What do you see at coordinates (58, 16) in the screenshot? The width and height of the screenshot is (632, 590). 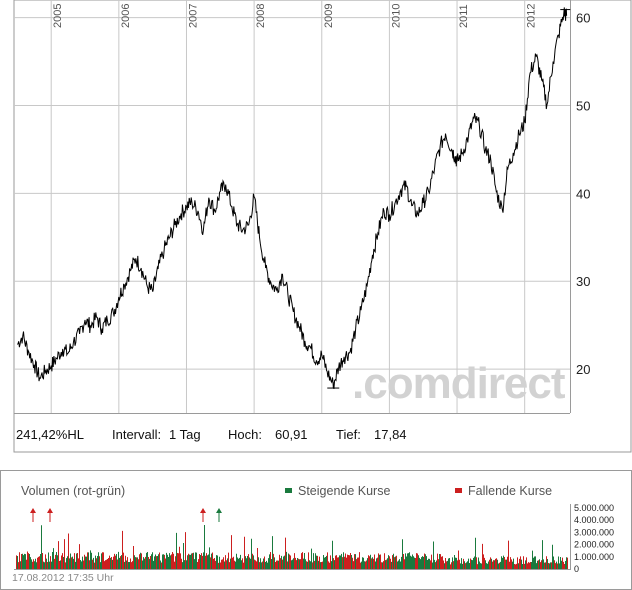 I see `price-x-tick-label: 2005` at bounding box center [58, 16].